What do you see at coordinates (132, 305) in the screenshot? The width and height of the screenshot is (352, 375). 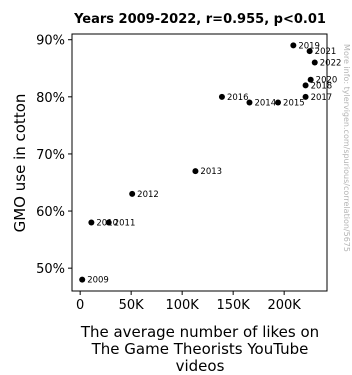 I see `x-tick-label: 50K` at bounding box center [132, 305].